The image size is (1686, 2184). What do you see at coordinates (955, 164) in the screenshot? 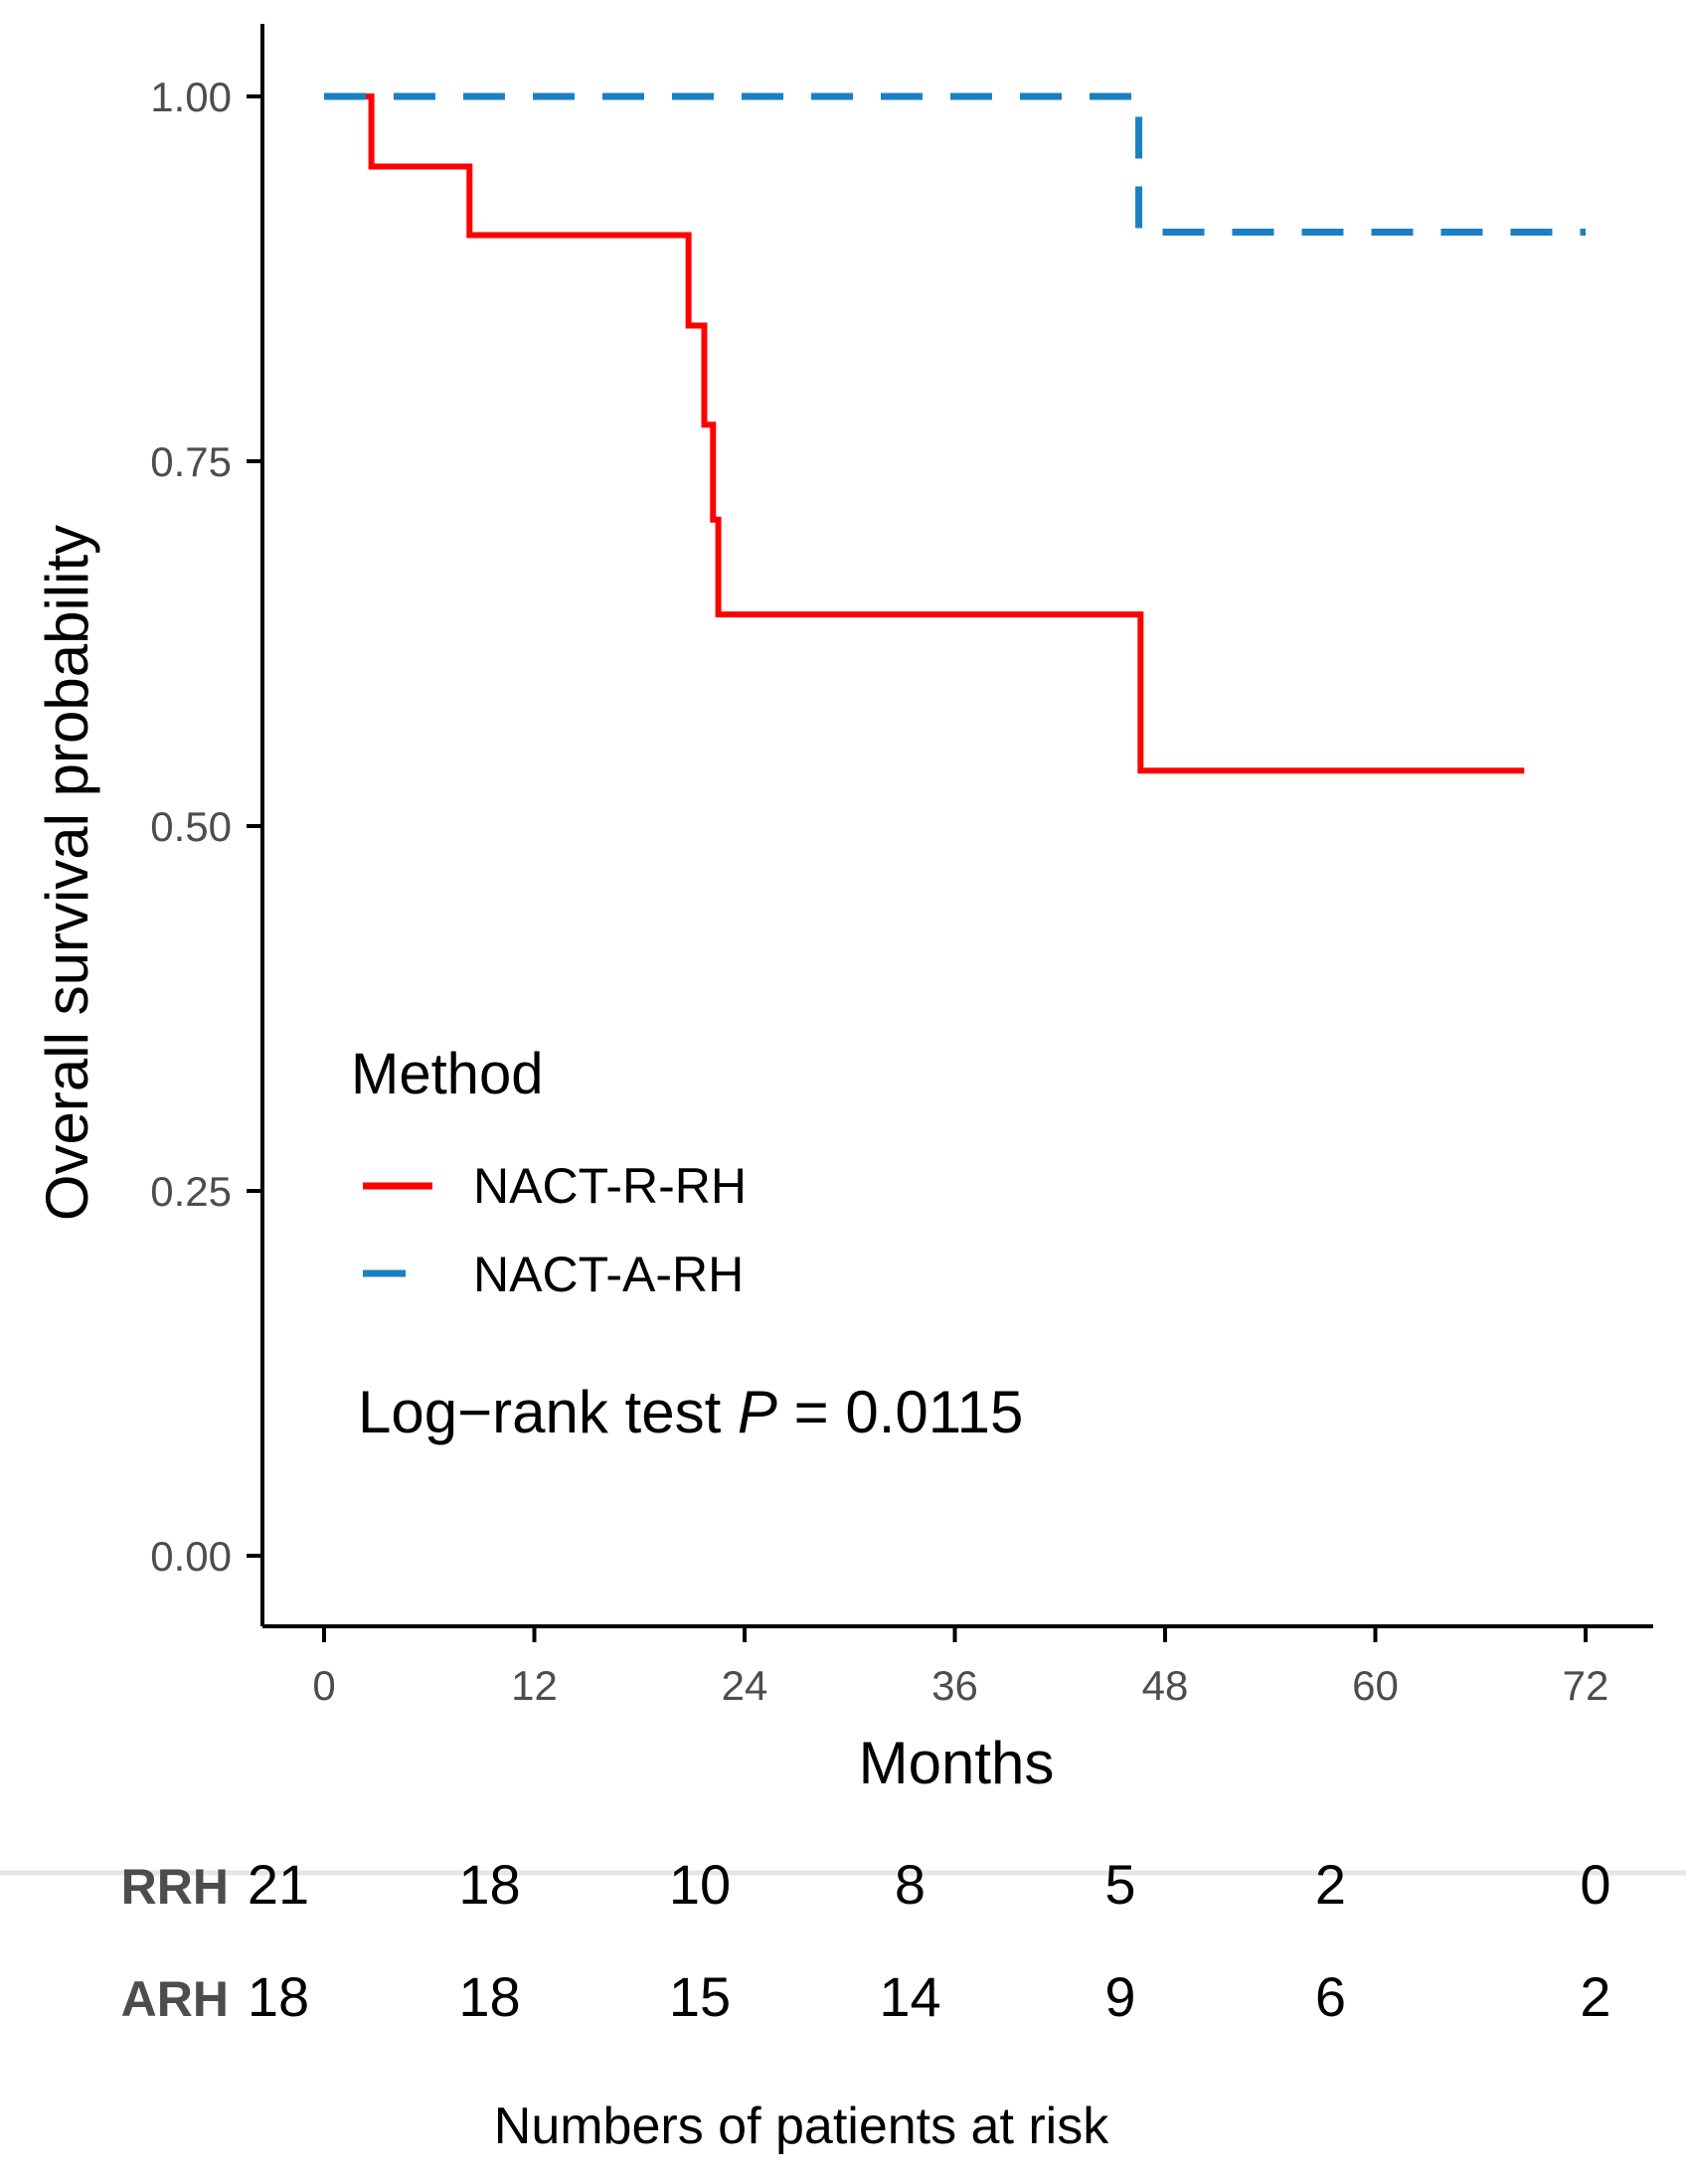
I see `survival-curve-nact-a-rh` at bounding box center [955, 164].